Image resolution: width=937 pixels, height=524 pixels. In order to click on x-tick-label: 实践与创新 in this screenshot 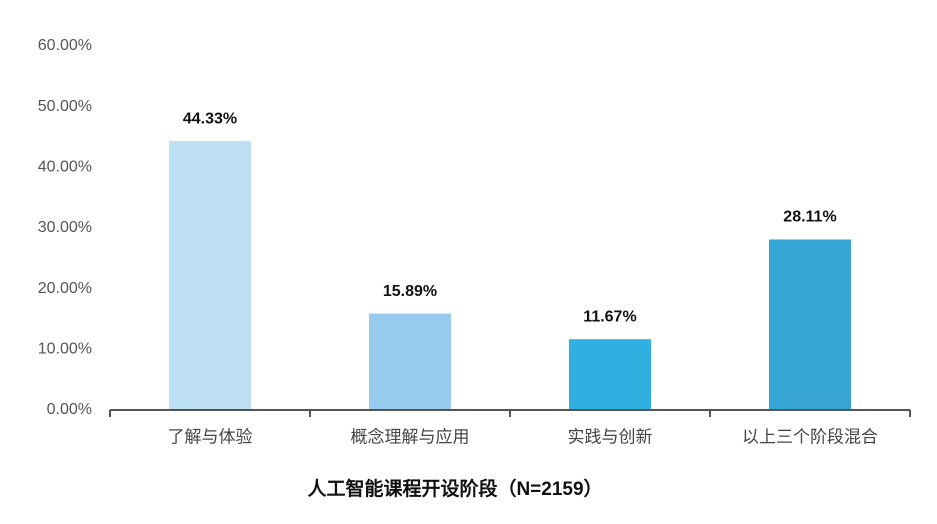, I will do `click(610, 436)`.